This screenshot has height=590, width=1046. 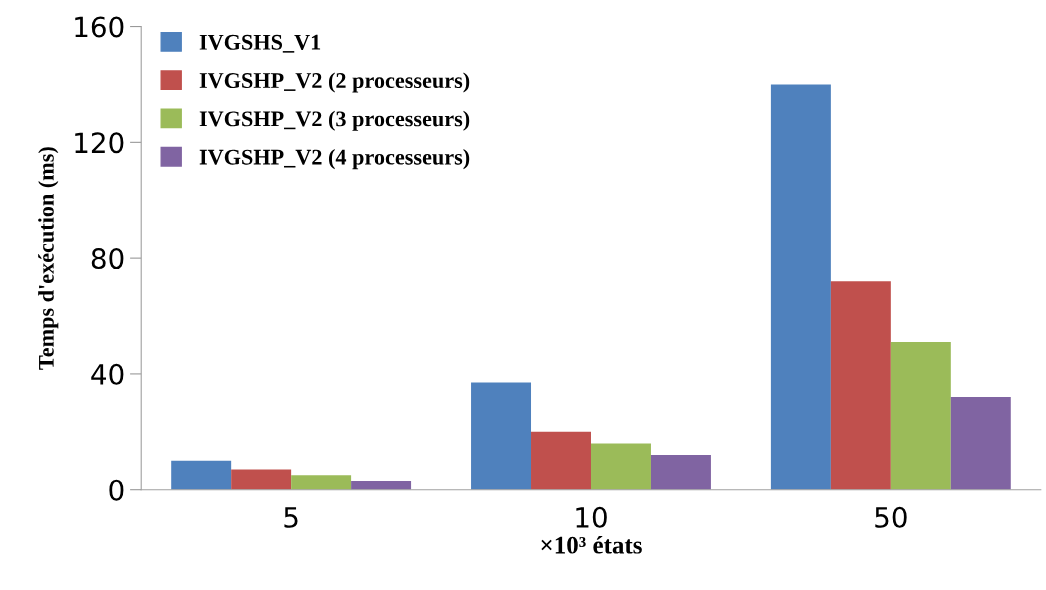 What do you see at coordinates (99, 27) in the screenshot?
I see `y-tick-label: 160` at bounding box center [99, 27].